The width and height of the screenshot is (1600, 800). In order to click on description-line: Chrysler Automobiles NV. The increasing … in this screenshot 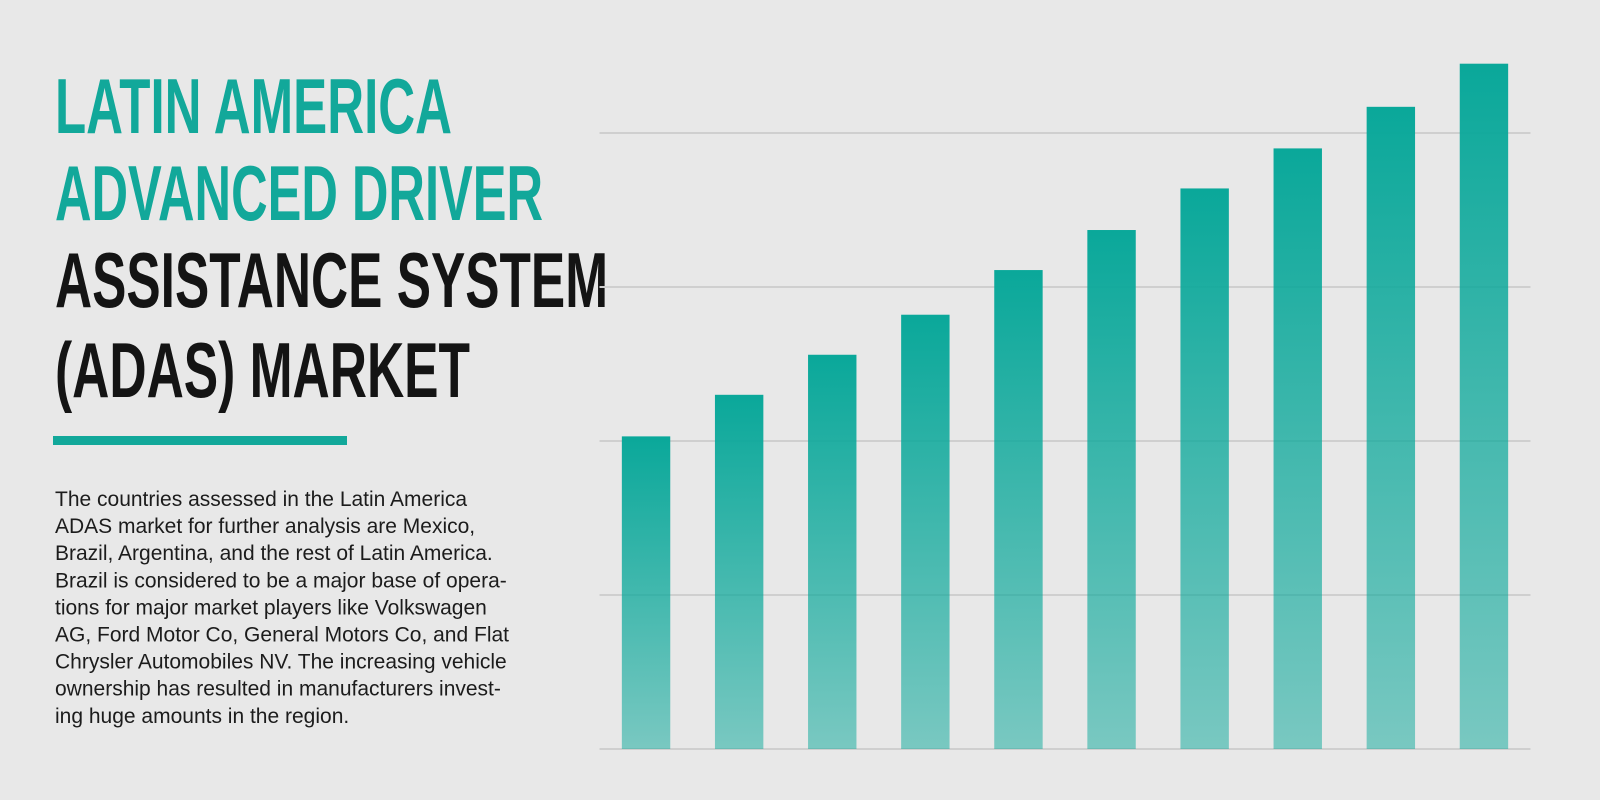, I will do `click(281, 662)`.